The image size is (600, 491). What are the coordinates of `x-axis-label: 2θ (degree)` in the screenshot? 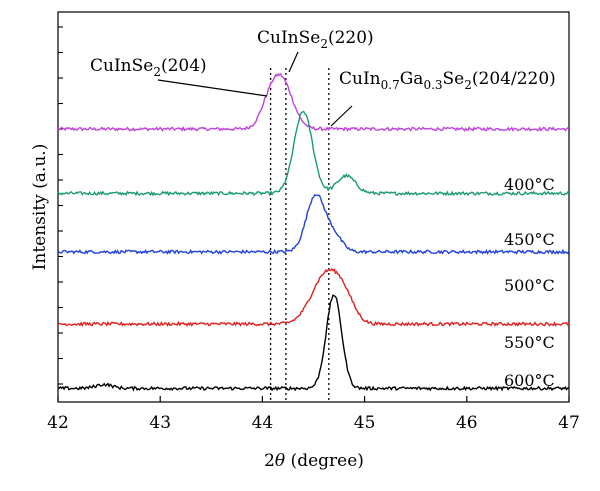 It's located at (314, 461).